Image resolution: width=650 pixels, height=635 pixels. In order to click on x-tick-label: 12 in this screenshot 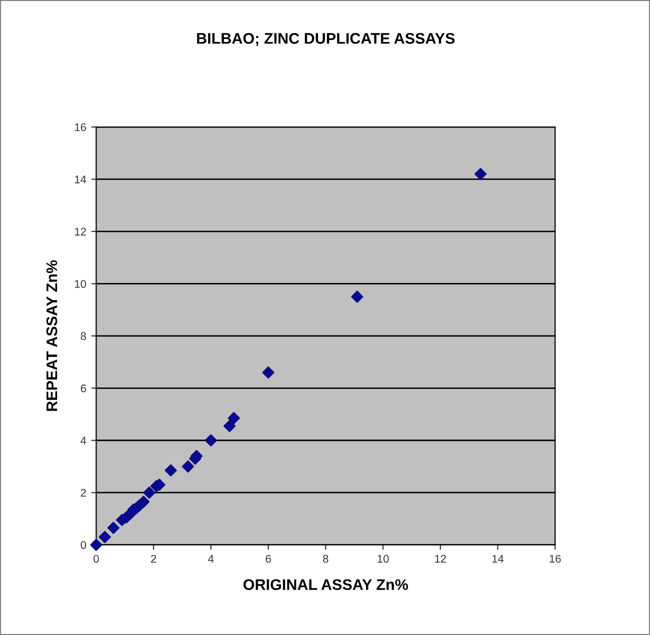, I will do `click(440, 558)`.